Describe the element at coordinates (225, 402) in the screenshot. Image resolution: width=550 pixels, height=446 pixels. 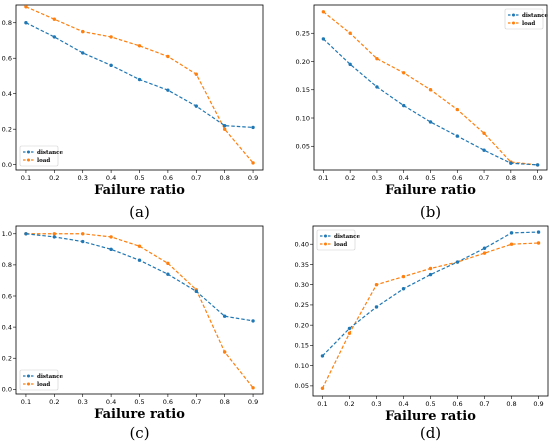
I see `x-tick-label: 0.8` at that location.